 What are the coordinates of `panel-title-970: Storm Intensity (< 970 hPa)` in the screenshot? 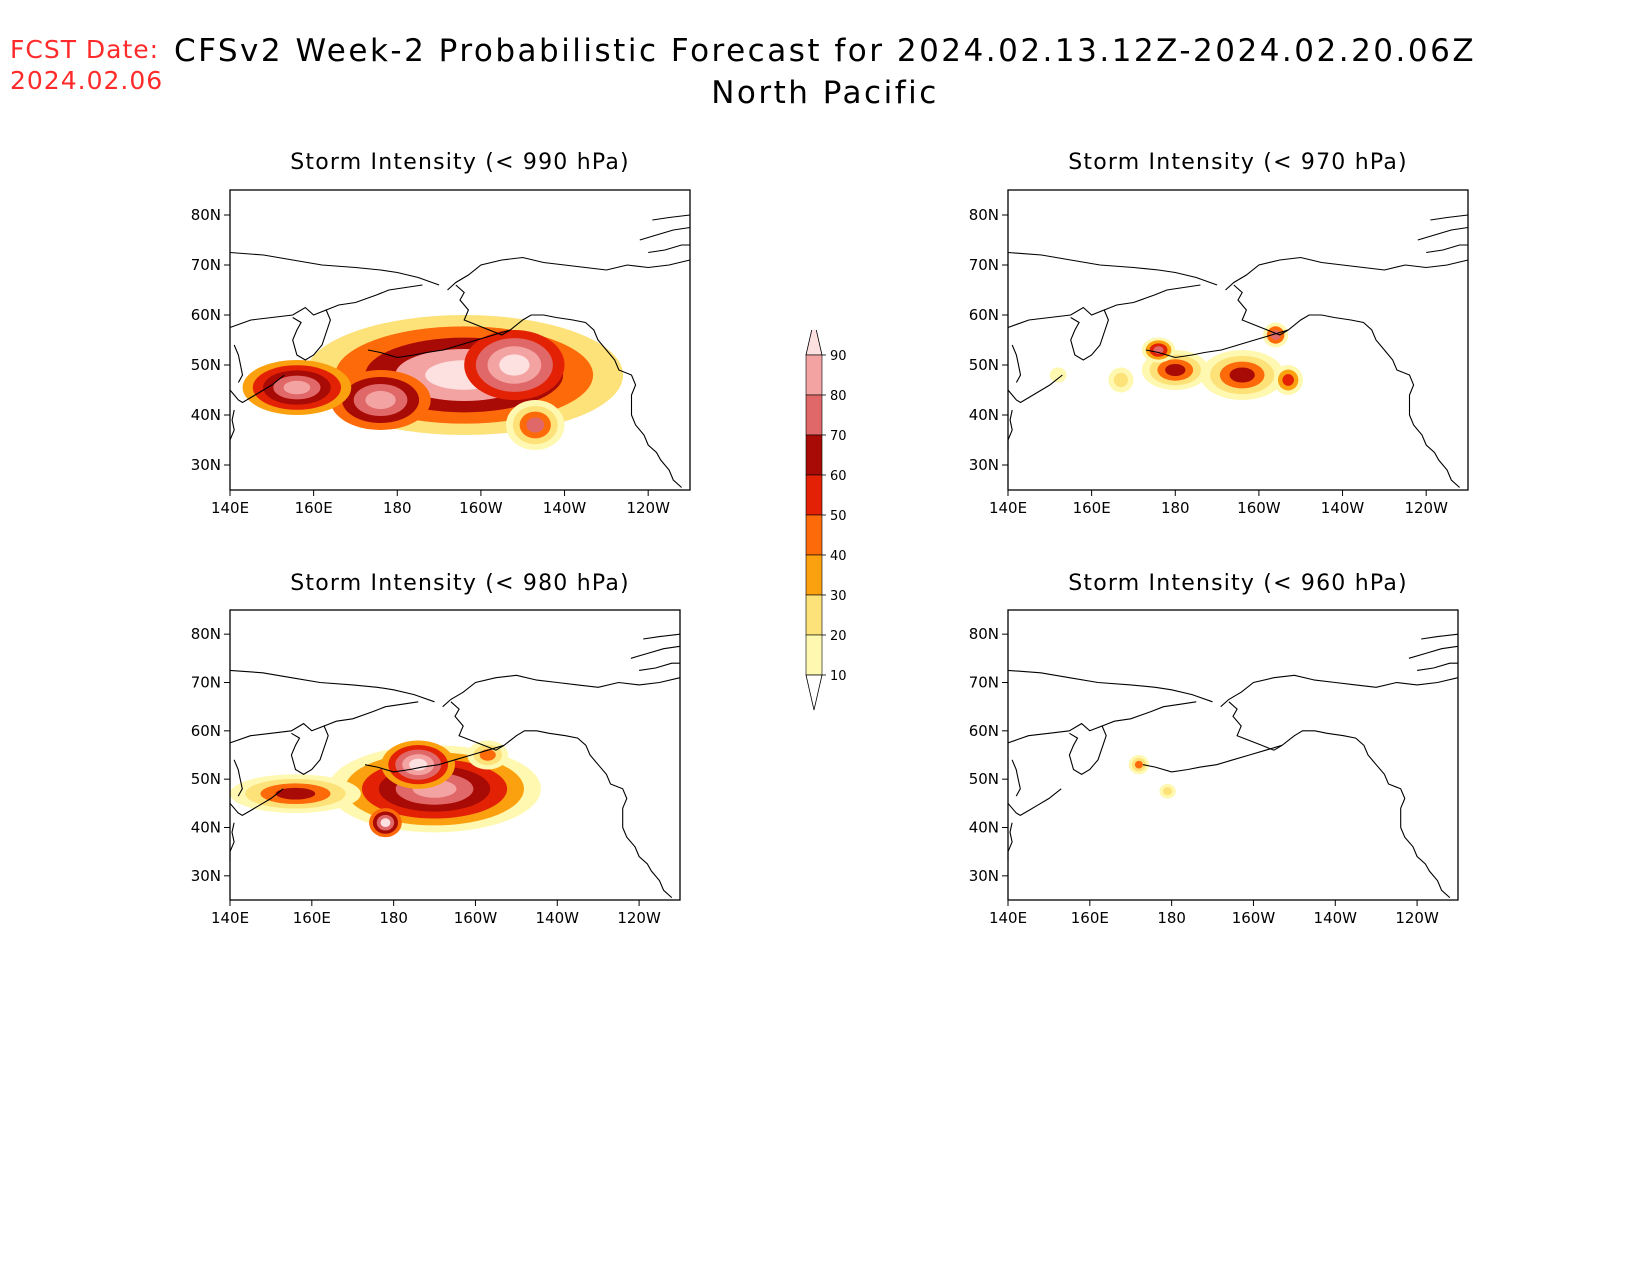 It's located at (1238, 162).